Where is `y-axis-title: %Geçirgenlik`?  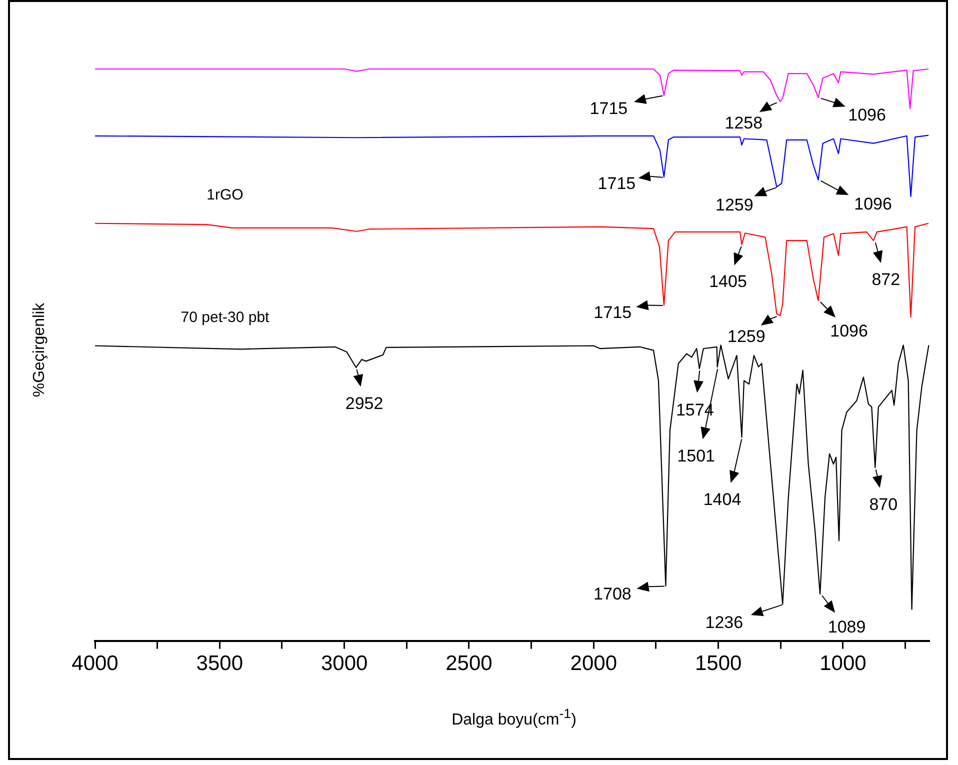 y-axis-title: %Geçirgenlik is located at coordinates (40, 350).